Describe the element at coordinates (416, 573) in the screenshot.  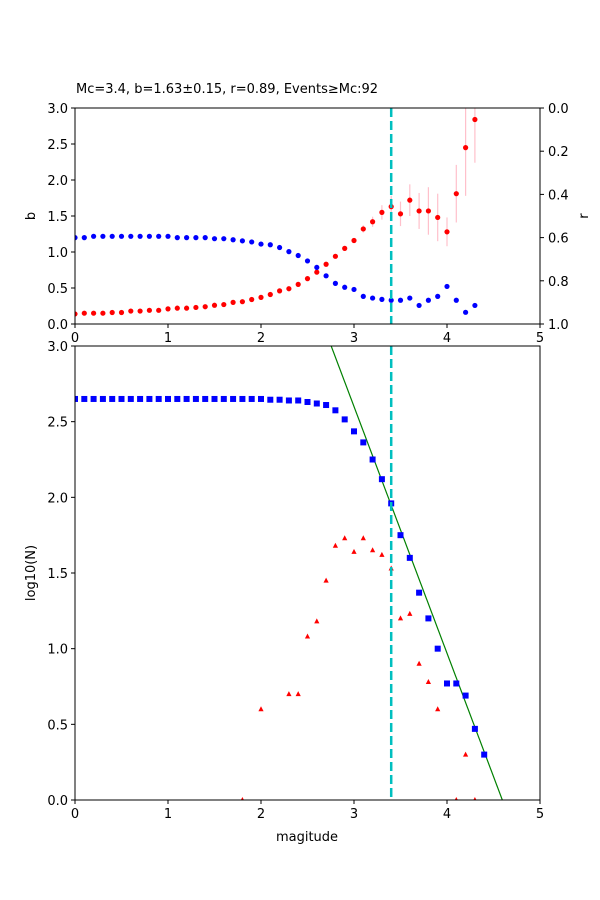
I see `gr-fit-line` at that location.